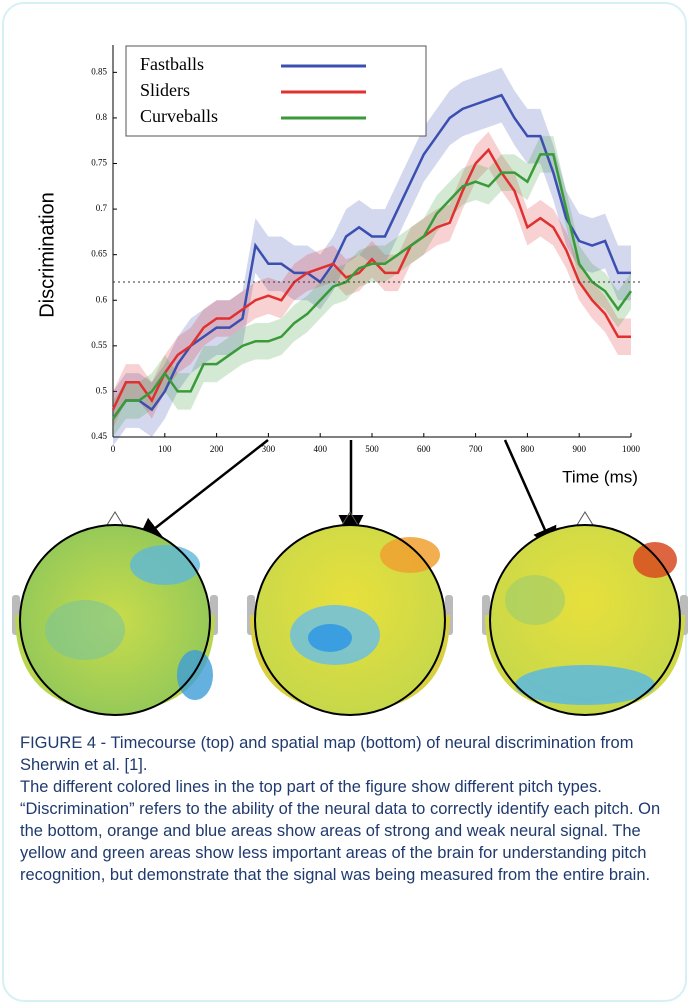  I want to click on y-axis-label: Discrimination, so click(47, 255).